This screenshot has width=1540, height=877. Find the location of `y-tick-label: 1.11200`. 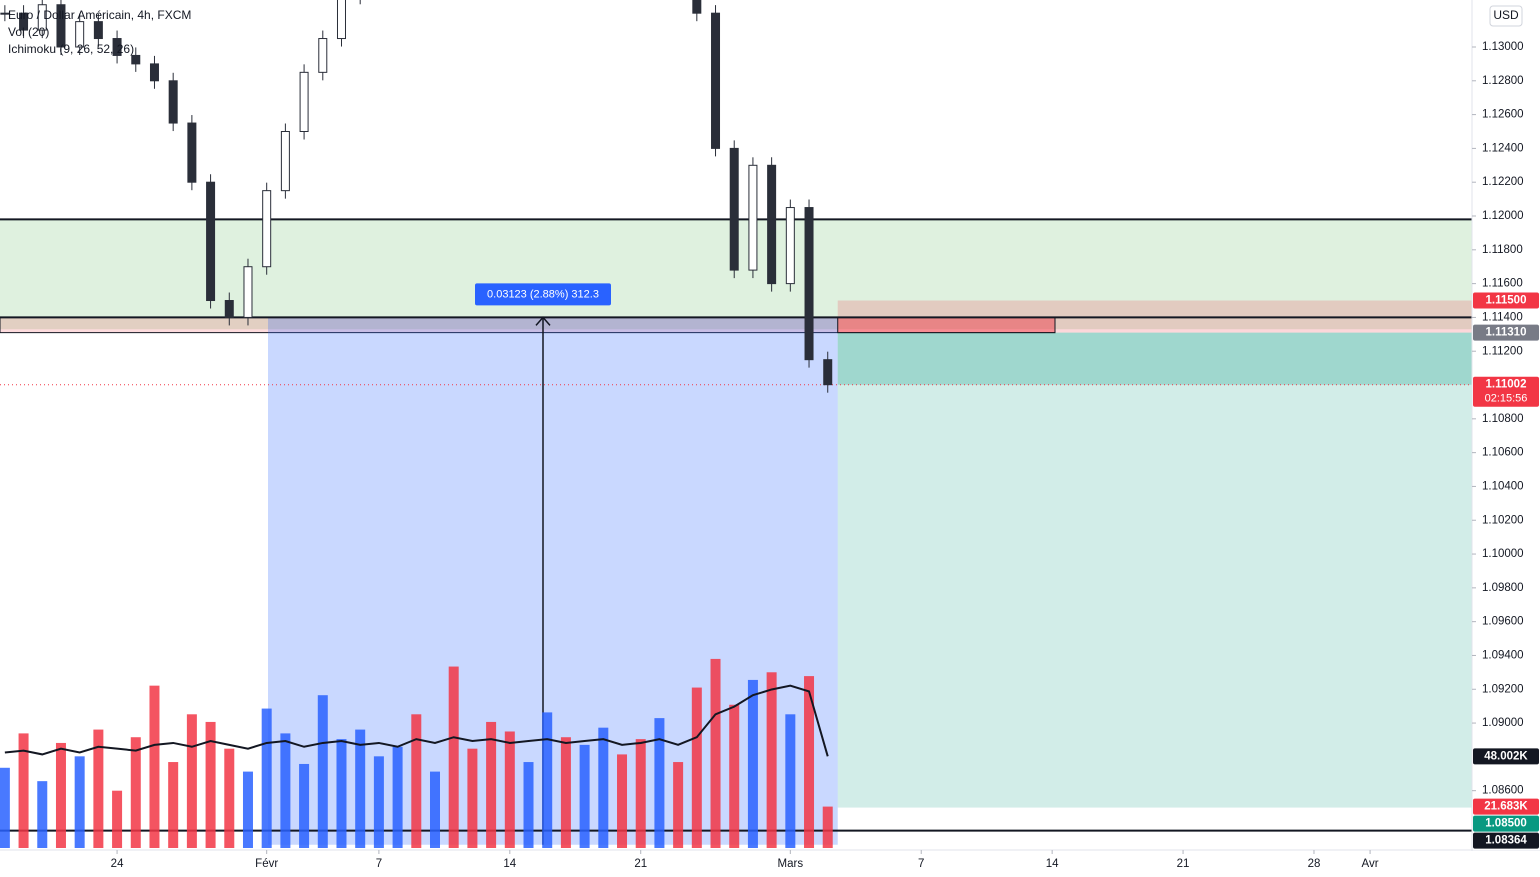

y-tick-label: 1.11200 is located at coordinates (1502, 351).